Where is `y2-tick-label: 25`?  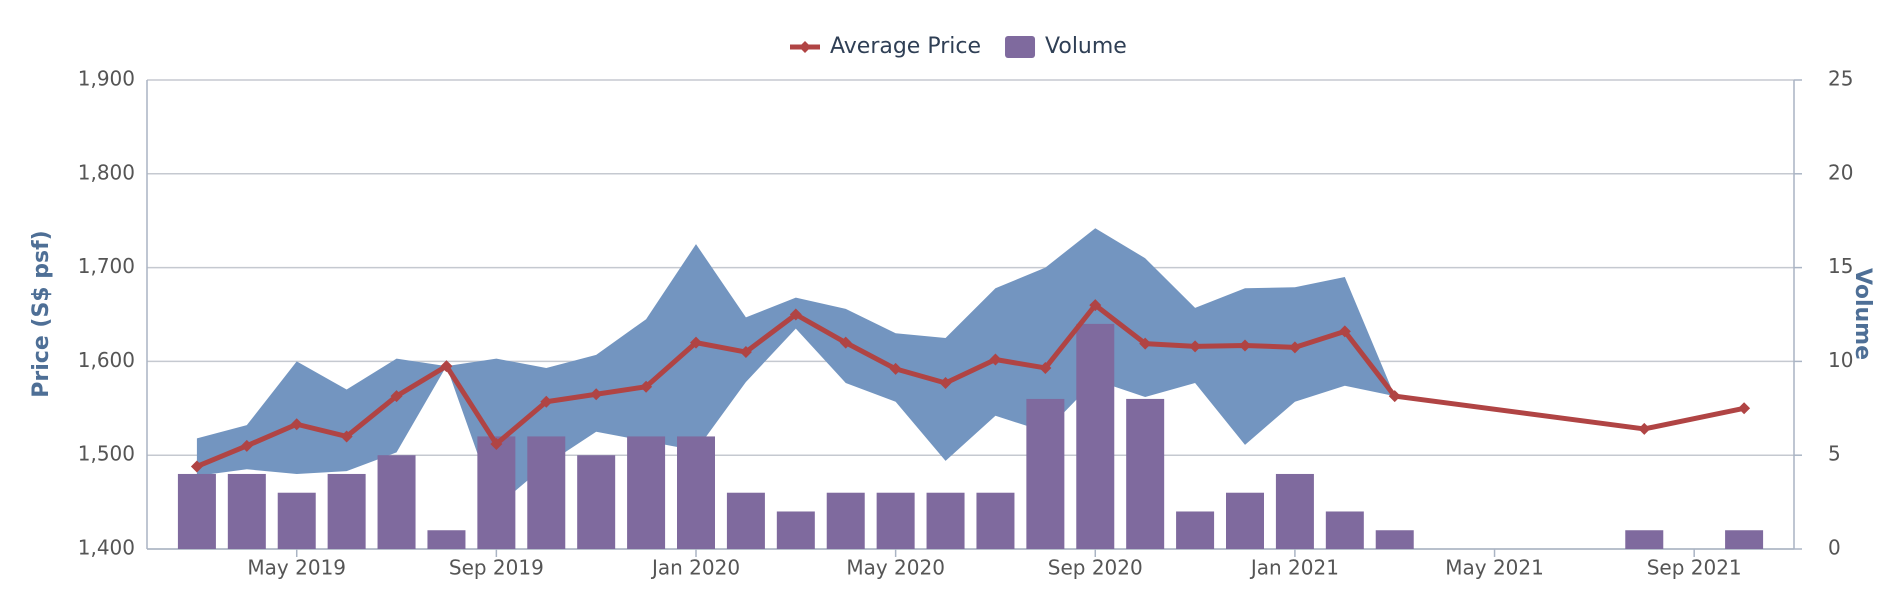
y2-tick-label: 25 is located at coordinates (1840, 79).